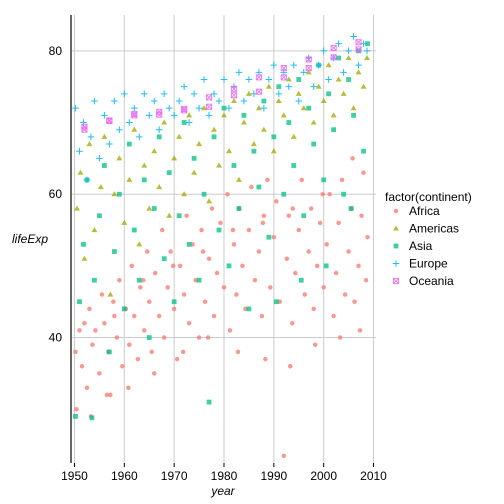 The image size is (504, 504). I want to click on legend-label: Africa, so click(424, 211).